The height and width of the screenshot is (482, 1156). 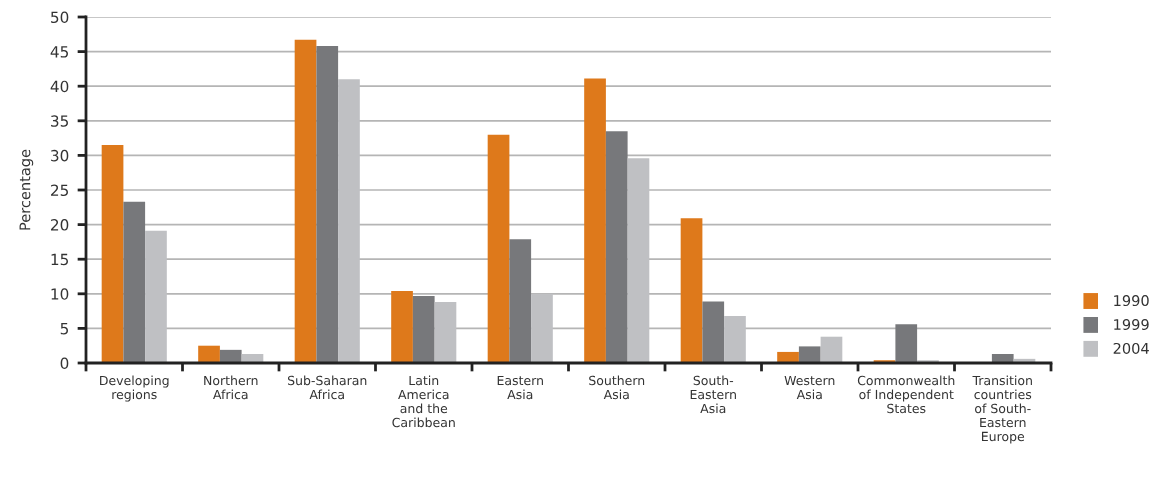 What do you see at coordinates (1131, 324) in the screenshot?
I see `legend-label: 1999` at bounding box center [1131, 324].